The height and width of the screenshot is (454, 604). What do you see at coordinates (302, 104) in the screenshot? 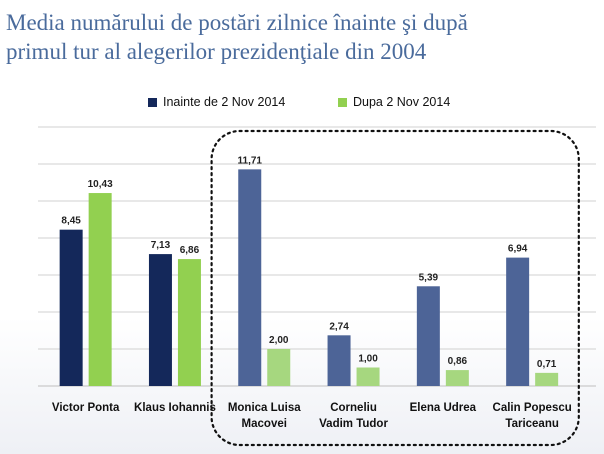
I see `chart-legend: Inainte de 2 Nov 2014 Dupa 2 Nov 2014` at bounding box center [302, 104].